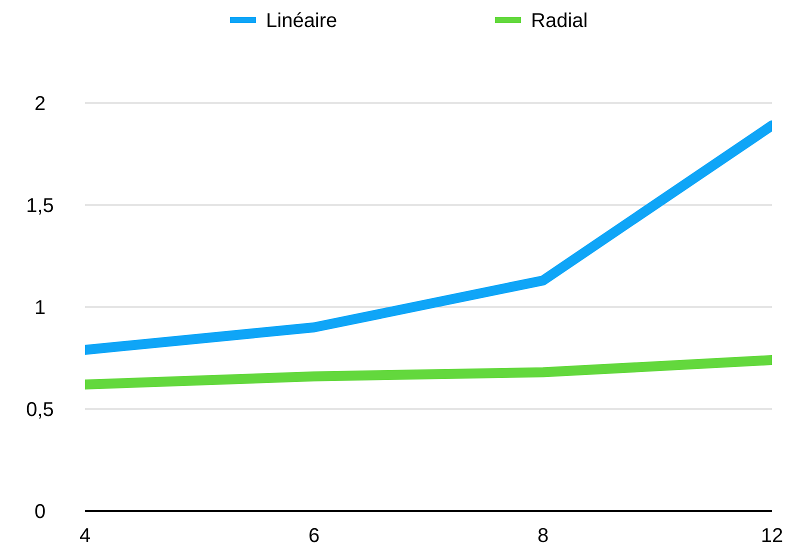  What do you see at coordinates (40, 410) in the screenshot?
I see `y-tick-label: 0,5` at bounding box center [40, 410].